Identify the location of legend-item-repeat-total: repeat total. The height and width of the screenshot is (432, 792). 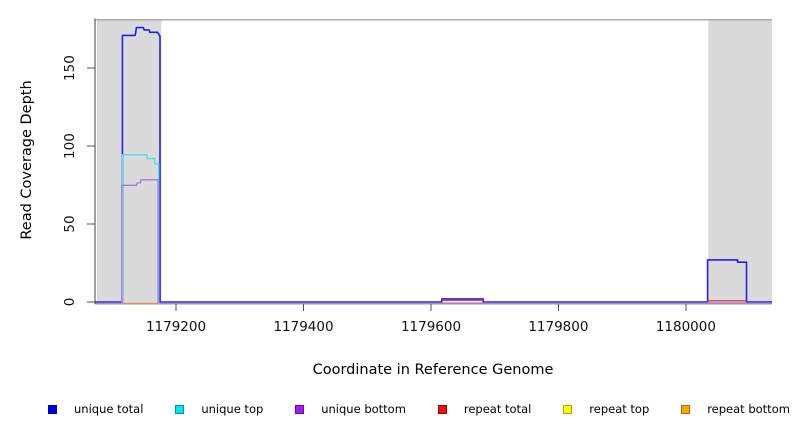
(484, 409).